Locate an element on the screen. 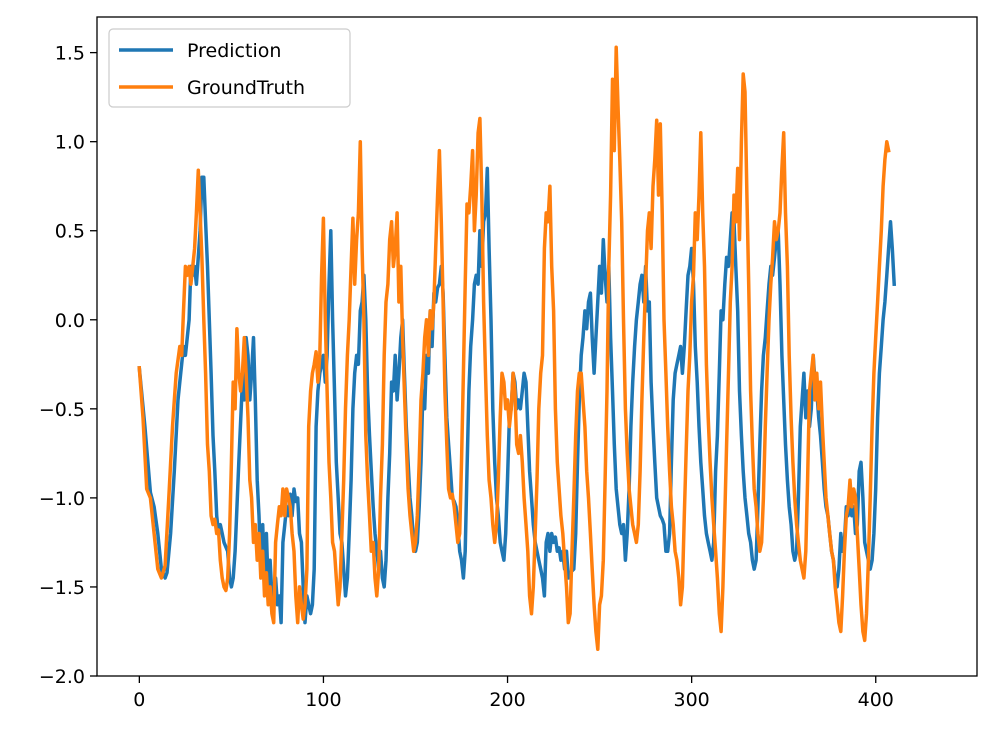 This screenshot has width=996, height=735. y-tick-label: −1.5 is located at coordinates (62, 588).